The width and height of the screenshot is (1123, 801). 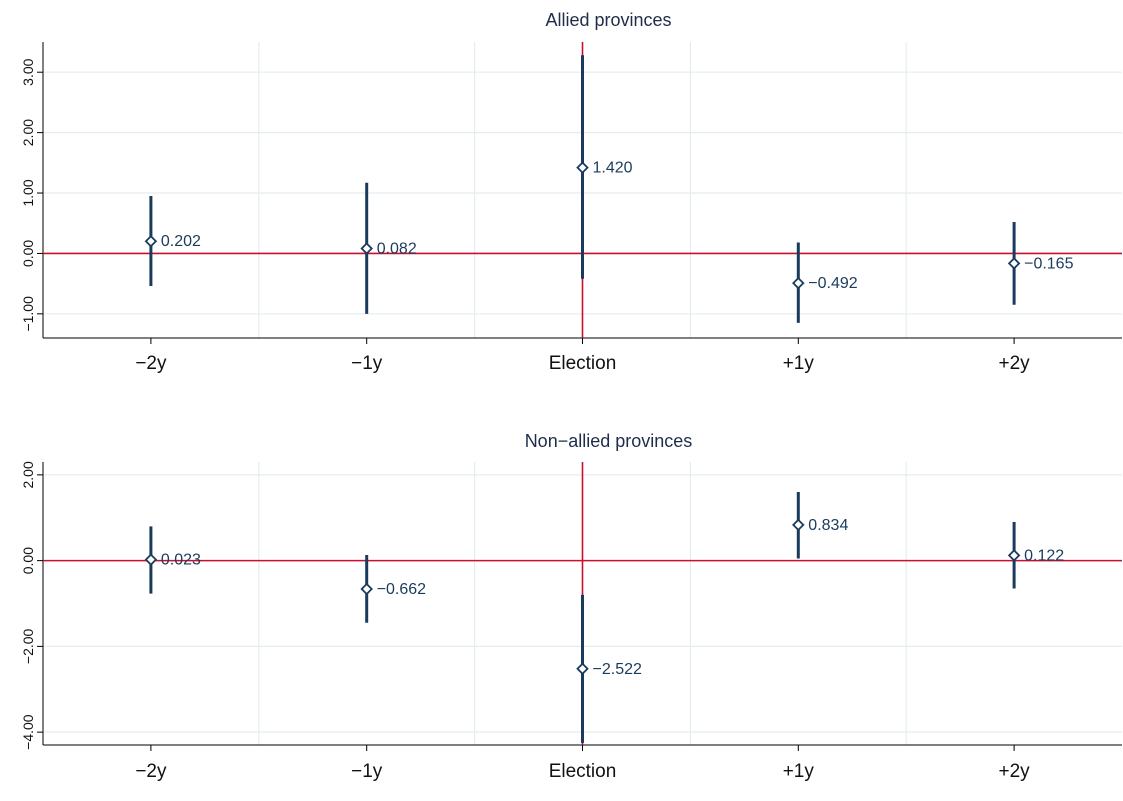 What do you see at coordinates (28, 192) in the screenshot?
I see `y-tick-label: 1.00` at bounding box center [28, 192].